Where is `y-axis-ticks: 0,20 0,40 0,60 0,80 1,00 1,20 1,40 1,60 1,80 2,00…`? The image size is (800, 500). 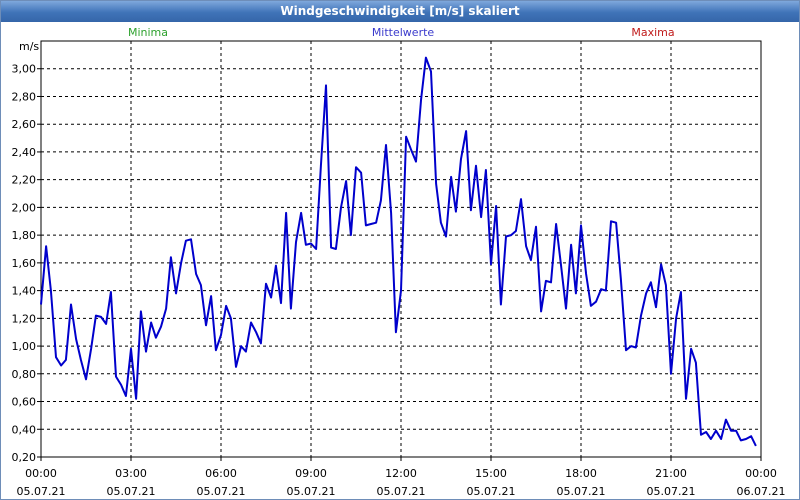 y-axis-ticks: 0,20 0,40 0,60 0,80 1,00 1,20 1,40 1,60 1,80 2,00… is located at coordinates (26, 263).